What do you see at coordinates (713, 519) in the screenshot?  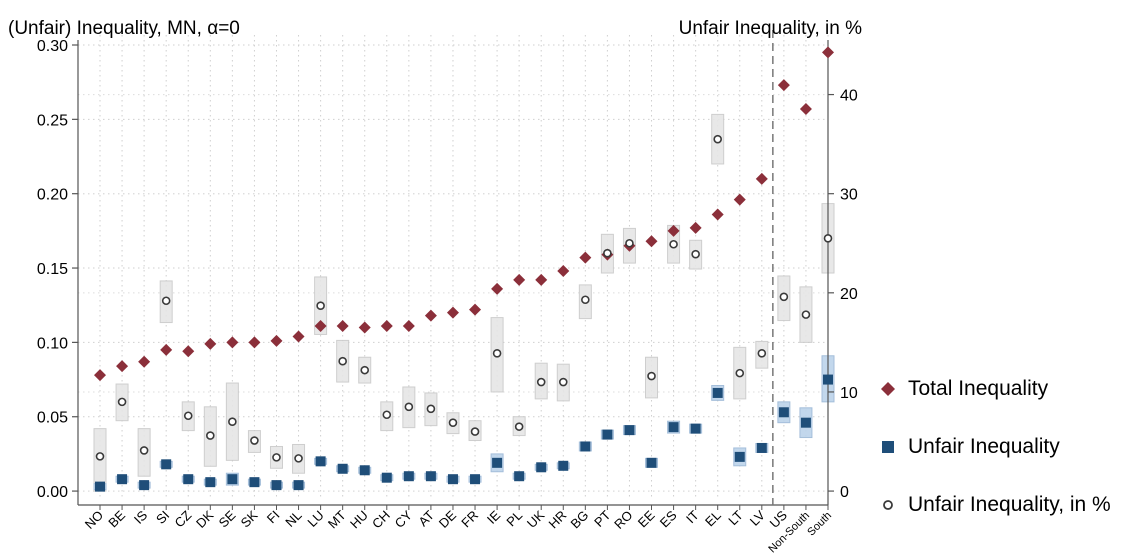 I see `x-tick-label: EL` at bounding box center [713, 519].